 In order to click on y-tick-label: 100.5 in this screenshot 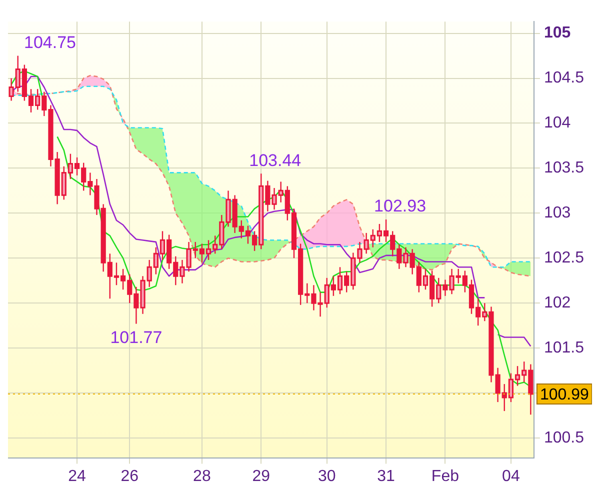, I will do `click(564, 437)`.